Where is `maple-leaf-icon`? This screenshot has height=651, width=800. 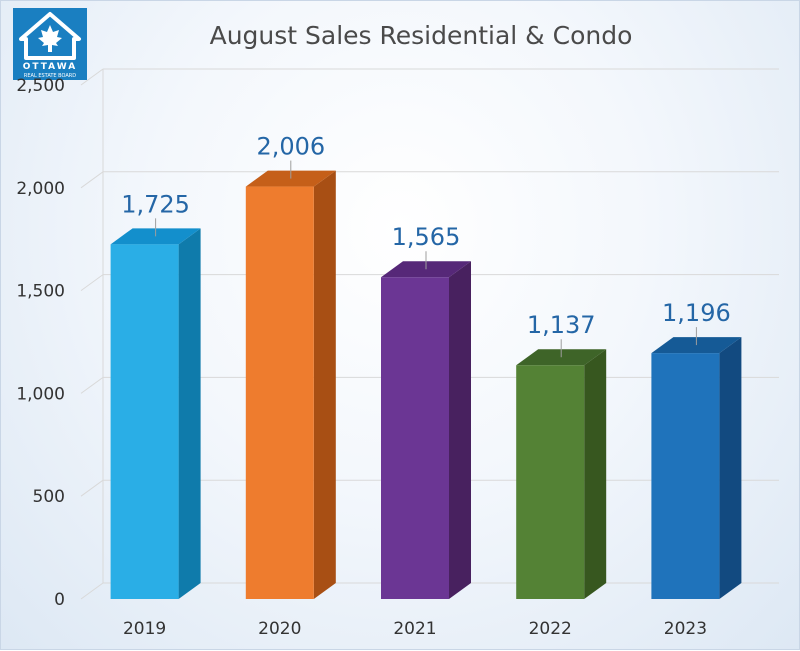
maple-leaf-icon is located at coordinates (50, 38).